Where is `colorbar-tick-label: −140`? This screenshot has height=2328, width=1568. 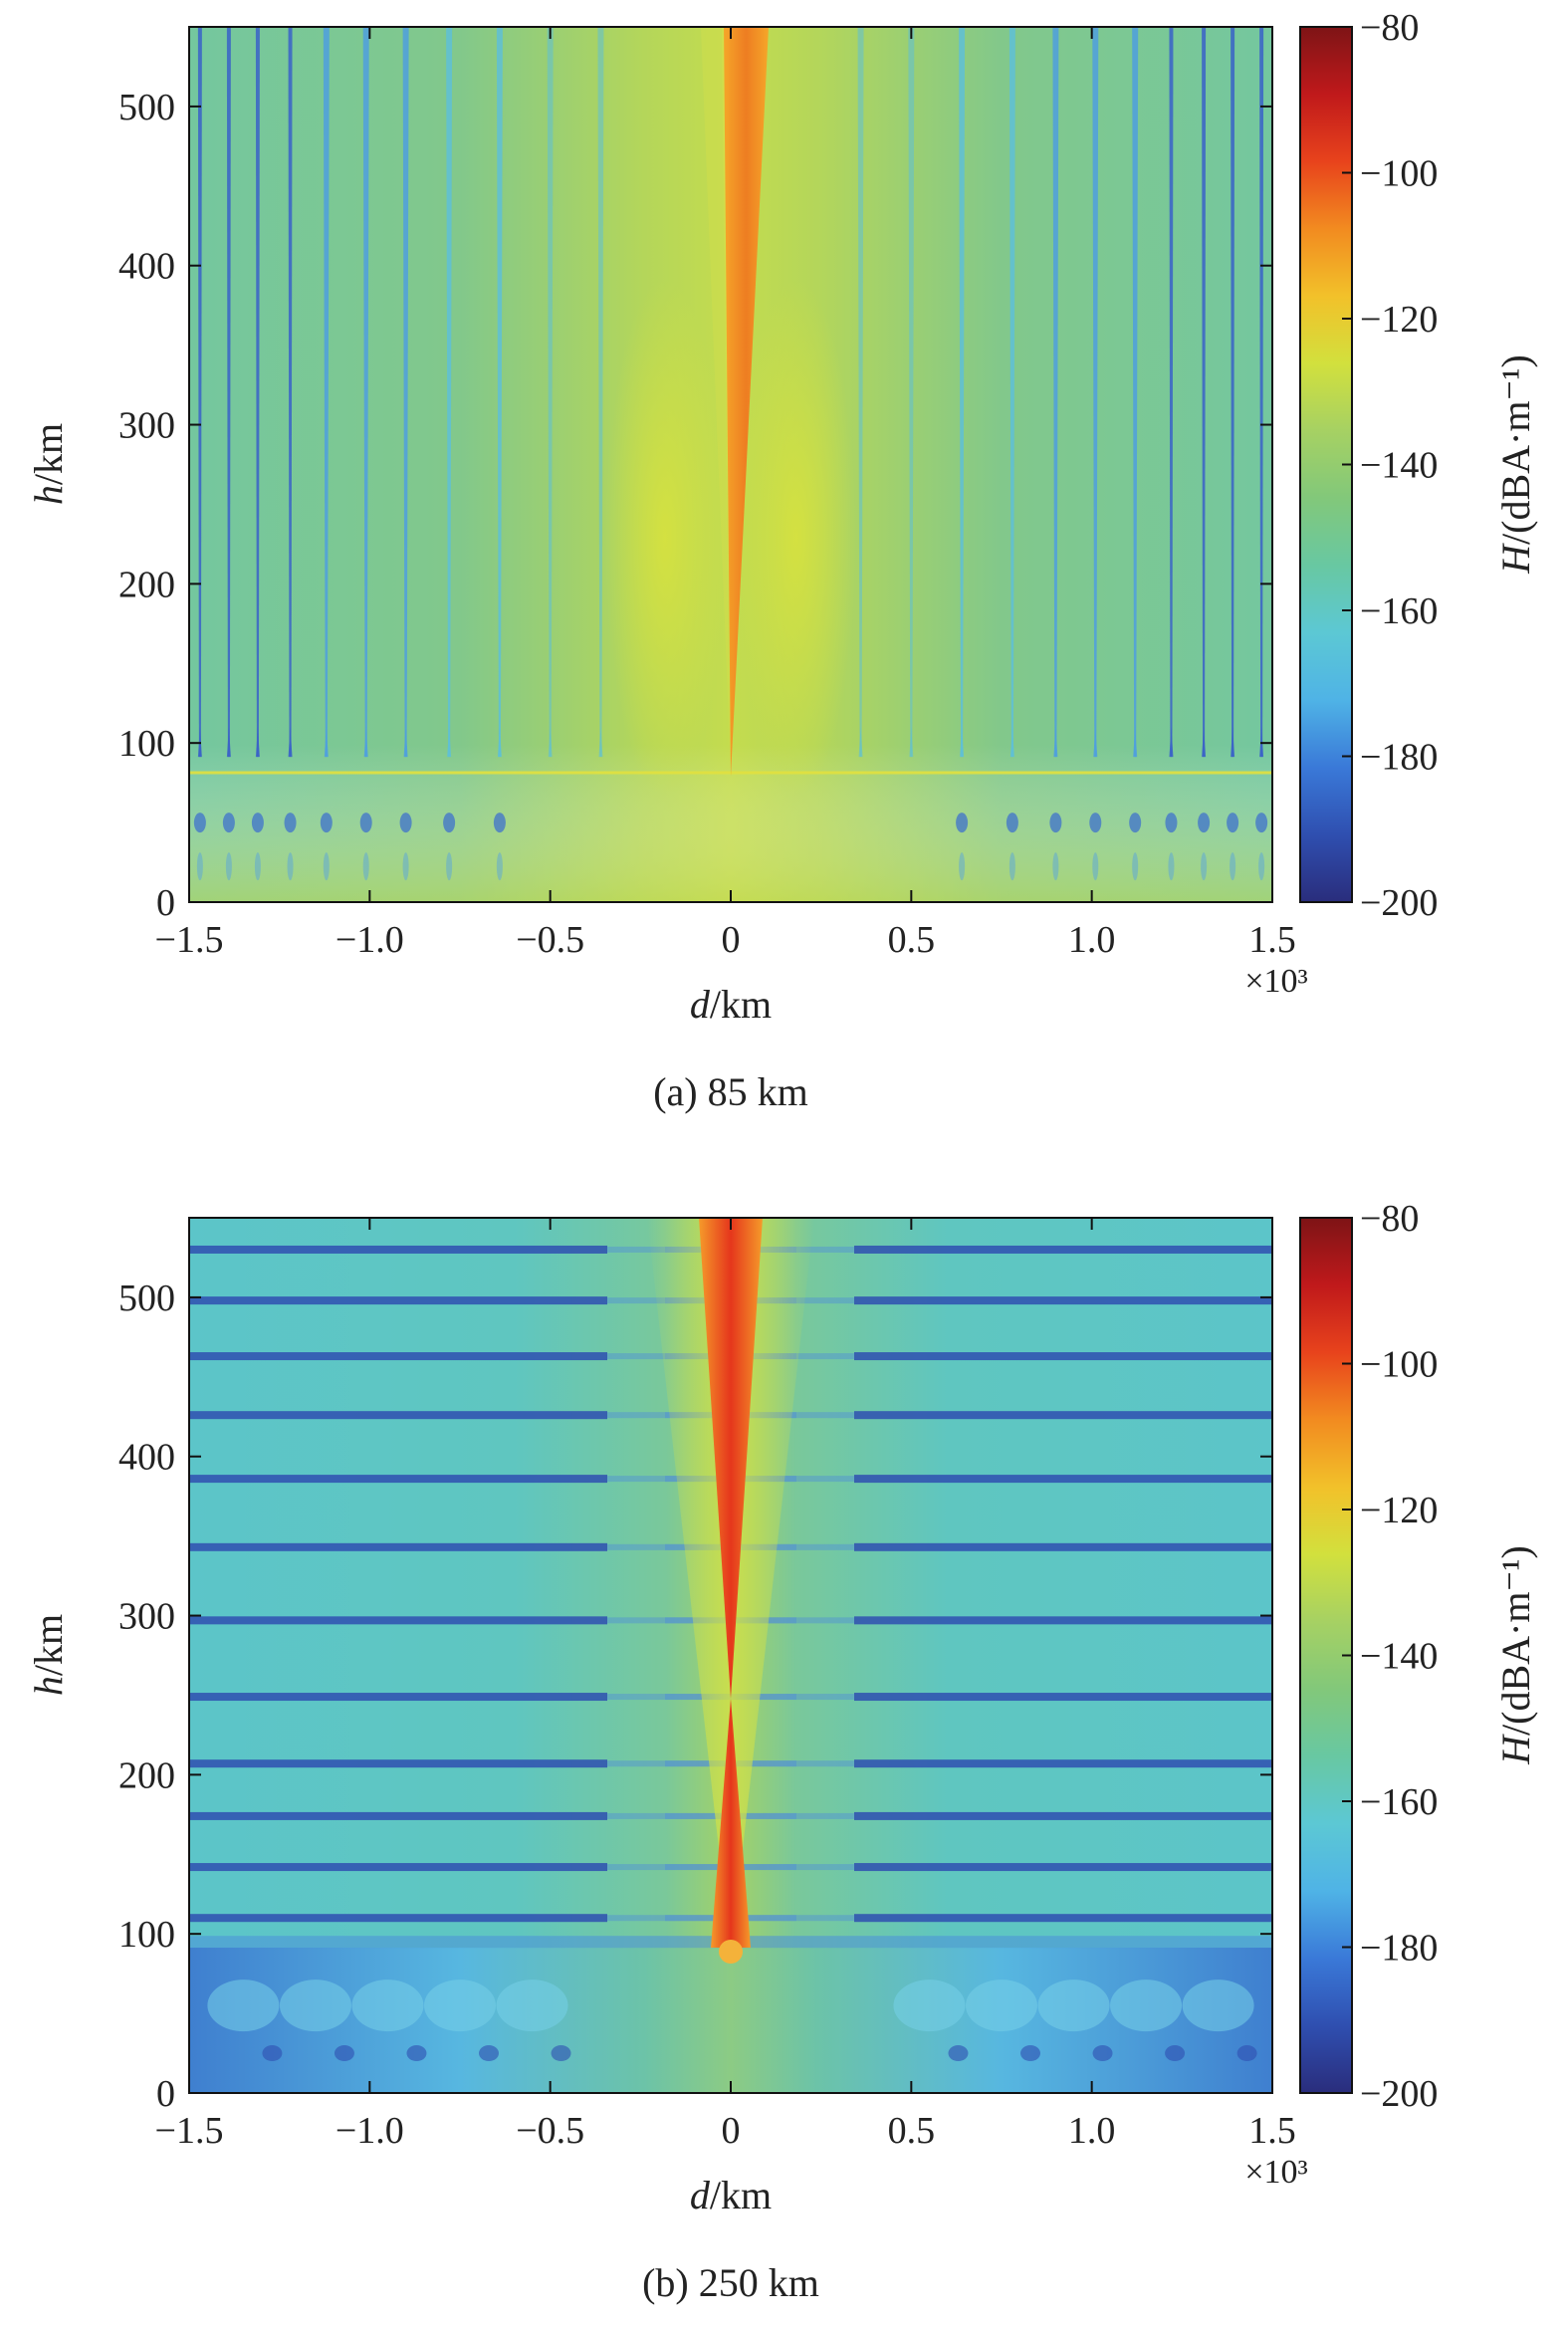 colorbar-tick-label: −140 is located at coordinates (1399, 1657).